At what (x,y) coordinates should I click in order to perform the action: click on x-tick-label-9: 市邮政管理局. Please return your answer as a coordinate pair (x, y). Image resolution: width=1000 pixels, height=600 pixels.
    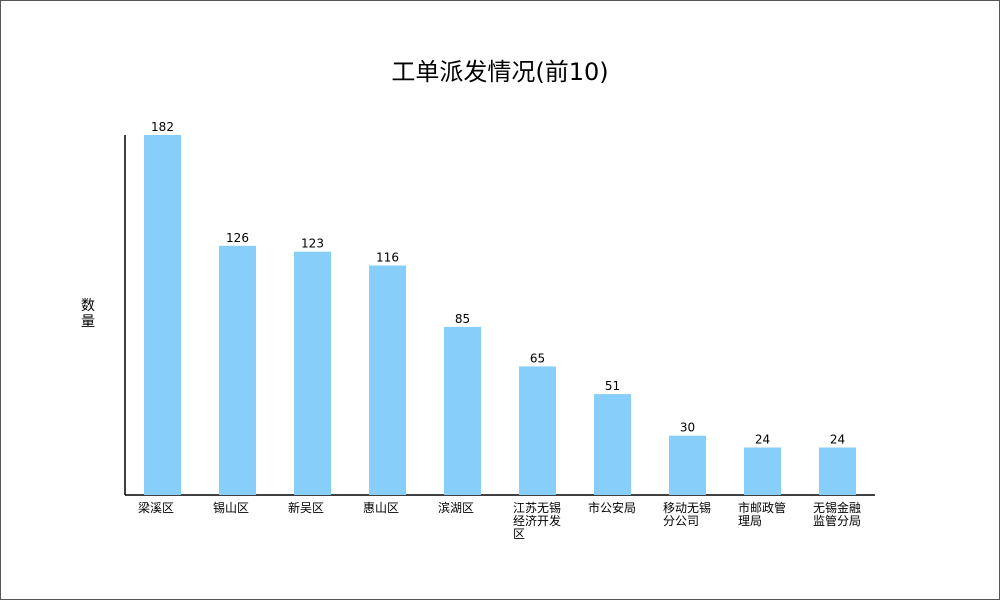
    Looking at the image, I should click on (762, 514).